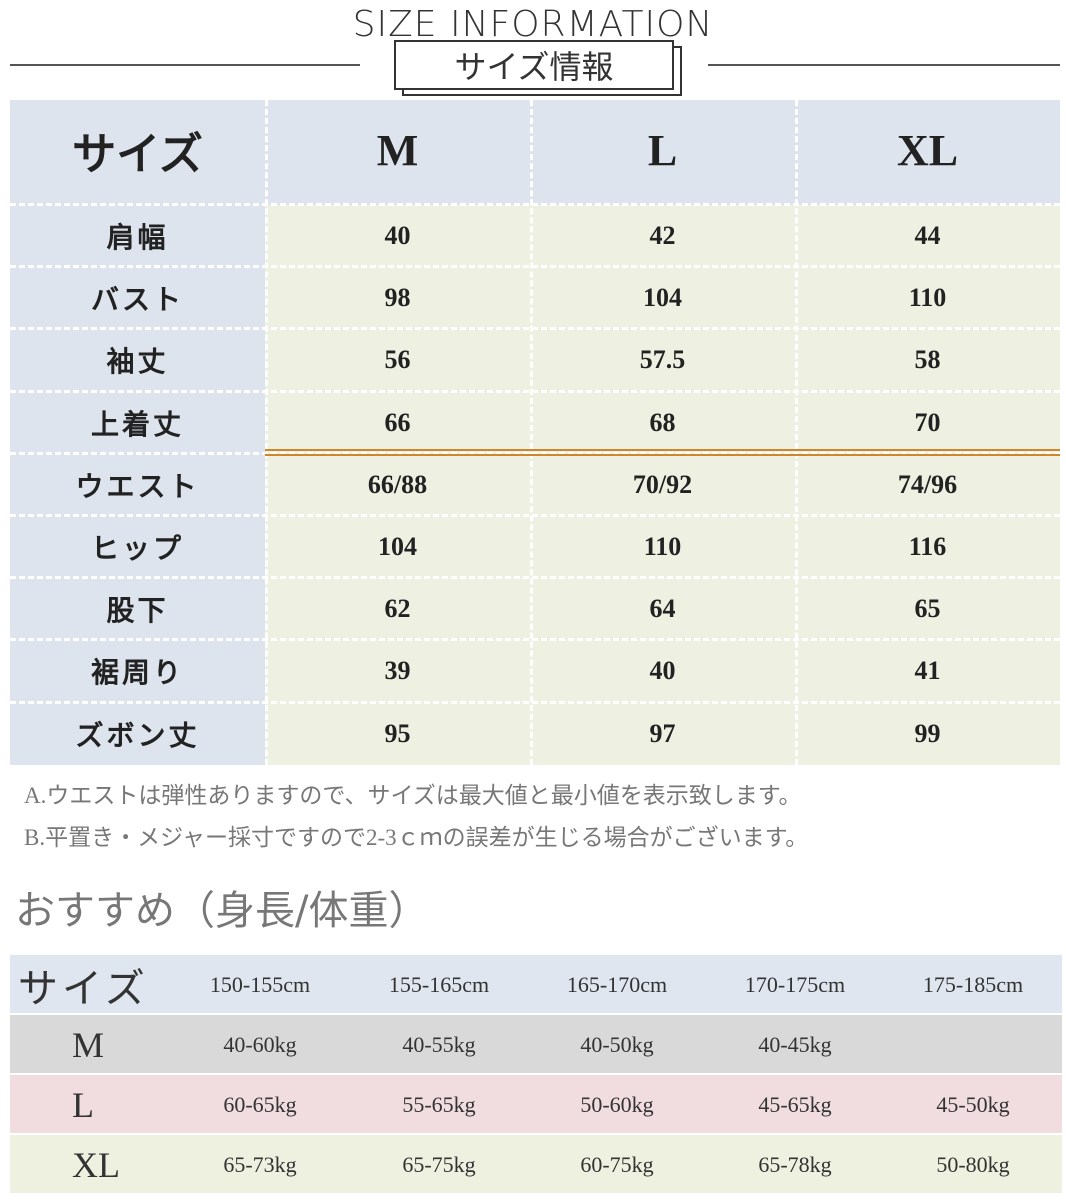 This screenshot has height=1200, width=1066. What do you see at coordinates (397, 360) in the screenshot?
I see `cell-value: 56` at bounding box center [397, 360].